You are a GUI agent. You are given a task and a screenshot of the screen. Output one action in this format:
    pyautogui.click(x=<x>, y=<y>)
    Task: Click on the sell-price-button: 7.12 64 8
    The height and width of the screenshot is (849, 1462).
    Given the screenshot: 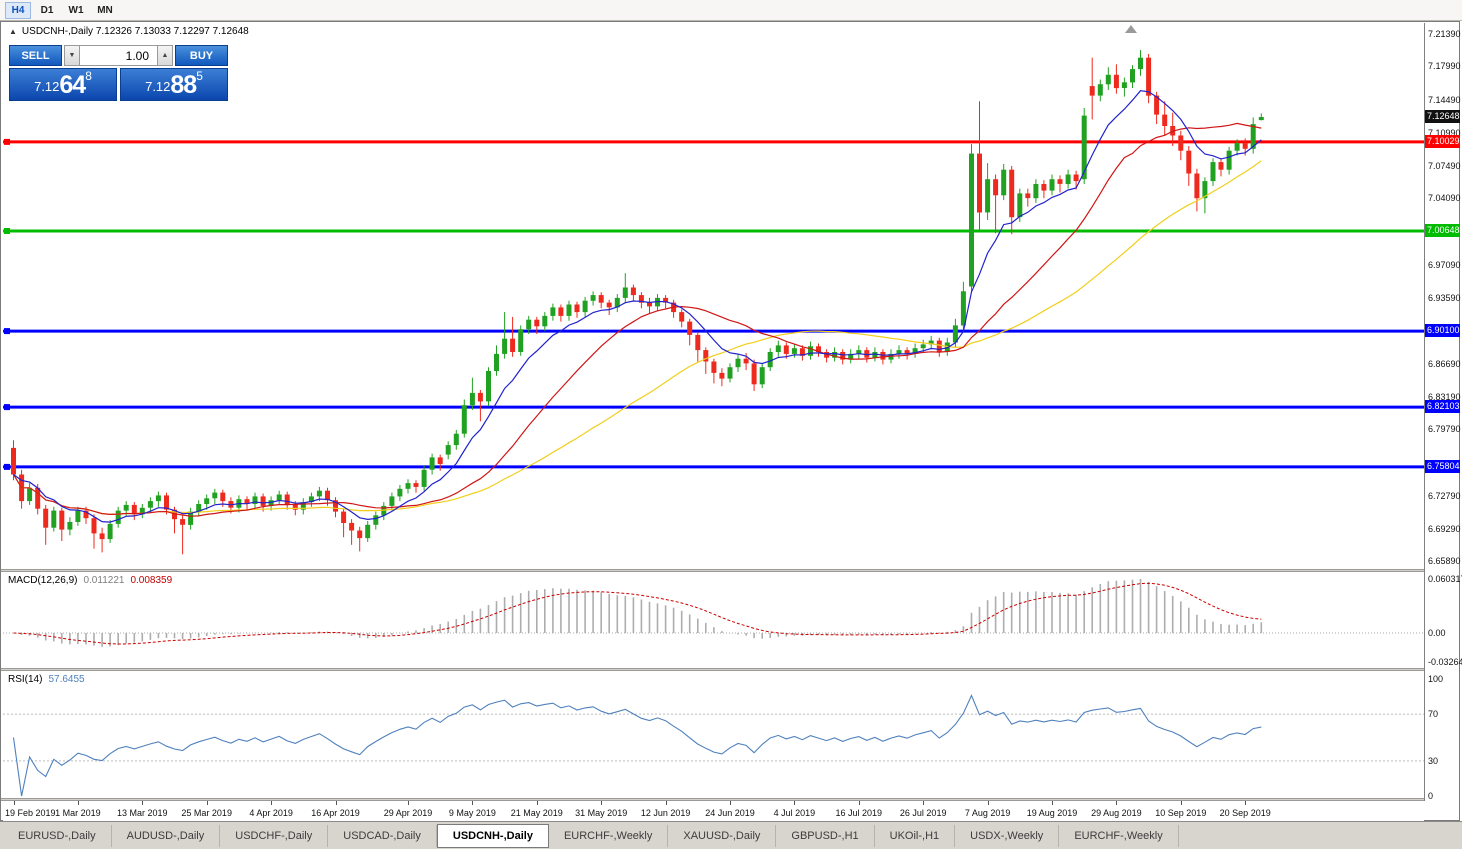 What is the action you would take?
    pyautogui.click(x=63, y=84)
    